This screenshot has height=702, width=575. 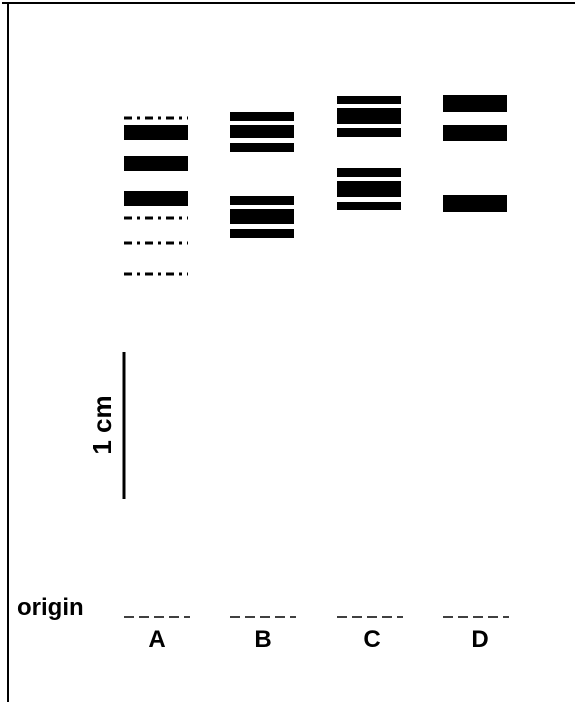 I want to click on scale-bar: 1 cm, so click(x=106, y=425).